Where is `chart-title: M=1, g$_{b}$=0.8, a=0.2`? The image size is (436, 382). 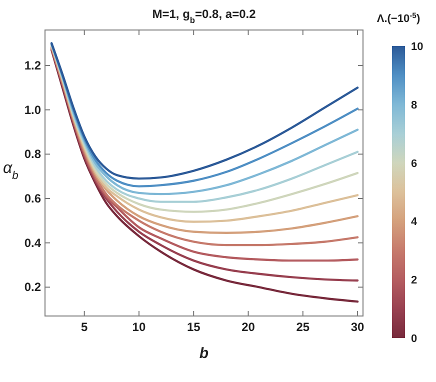
chart-title: M=1, g$_{b}$=0.8, a=0.2 is located at coordinates (204, 16).